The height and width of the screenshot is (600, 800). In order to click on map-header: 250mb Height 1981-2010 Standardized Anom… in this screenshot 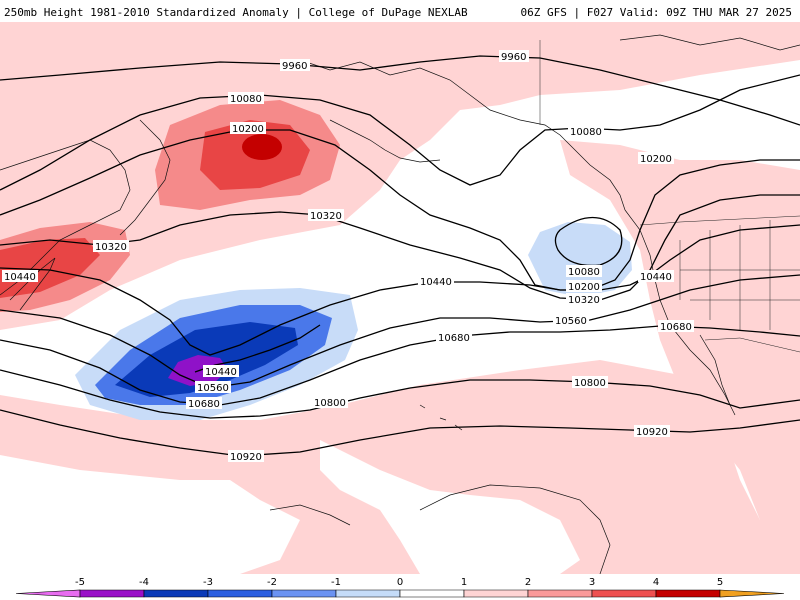, I will do `click(400, 11)`.